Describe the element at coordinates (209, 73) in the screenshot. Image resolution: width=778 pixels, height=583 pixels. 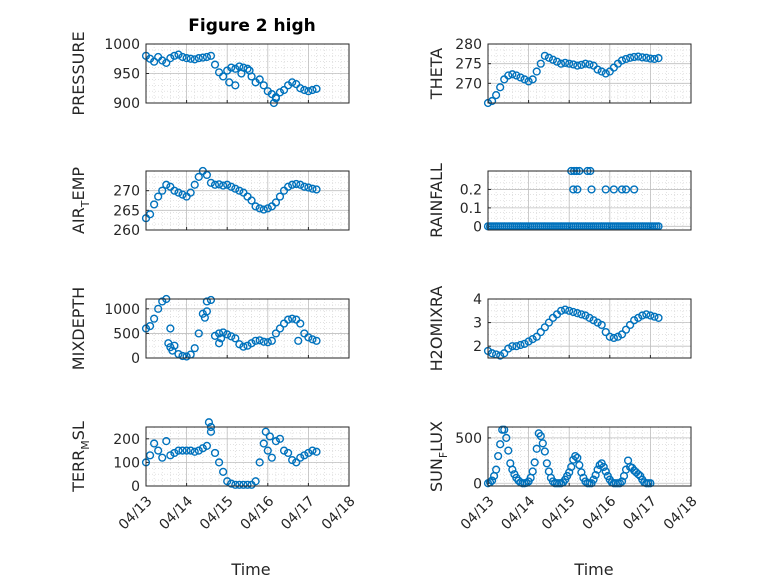
I see `subplot-pressure: 900 950 1000 PRESSURE` at that location.